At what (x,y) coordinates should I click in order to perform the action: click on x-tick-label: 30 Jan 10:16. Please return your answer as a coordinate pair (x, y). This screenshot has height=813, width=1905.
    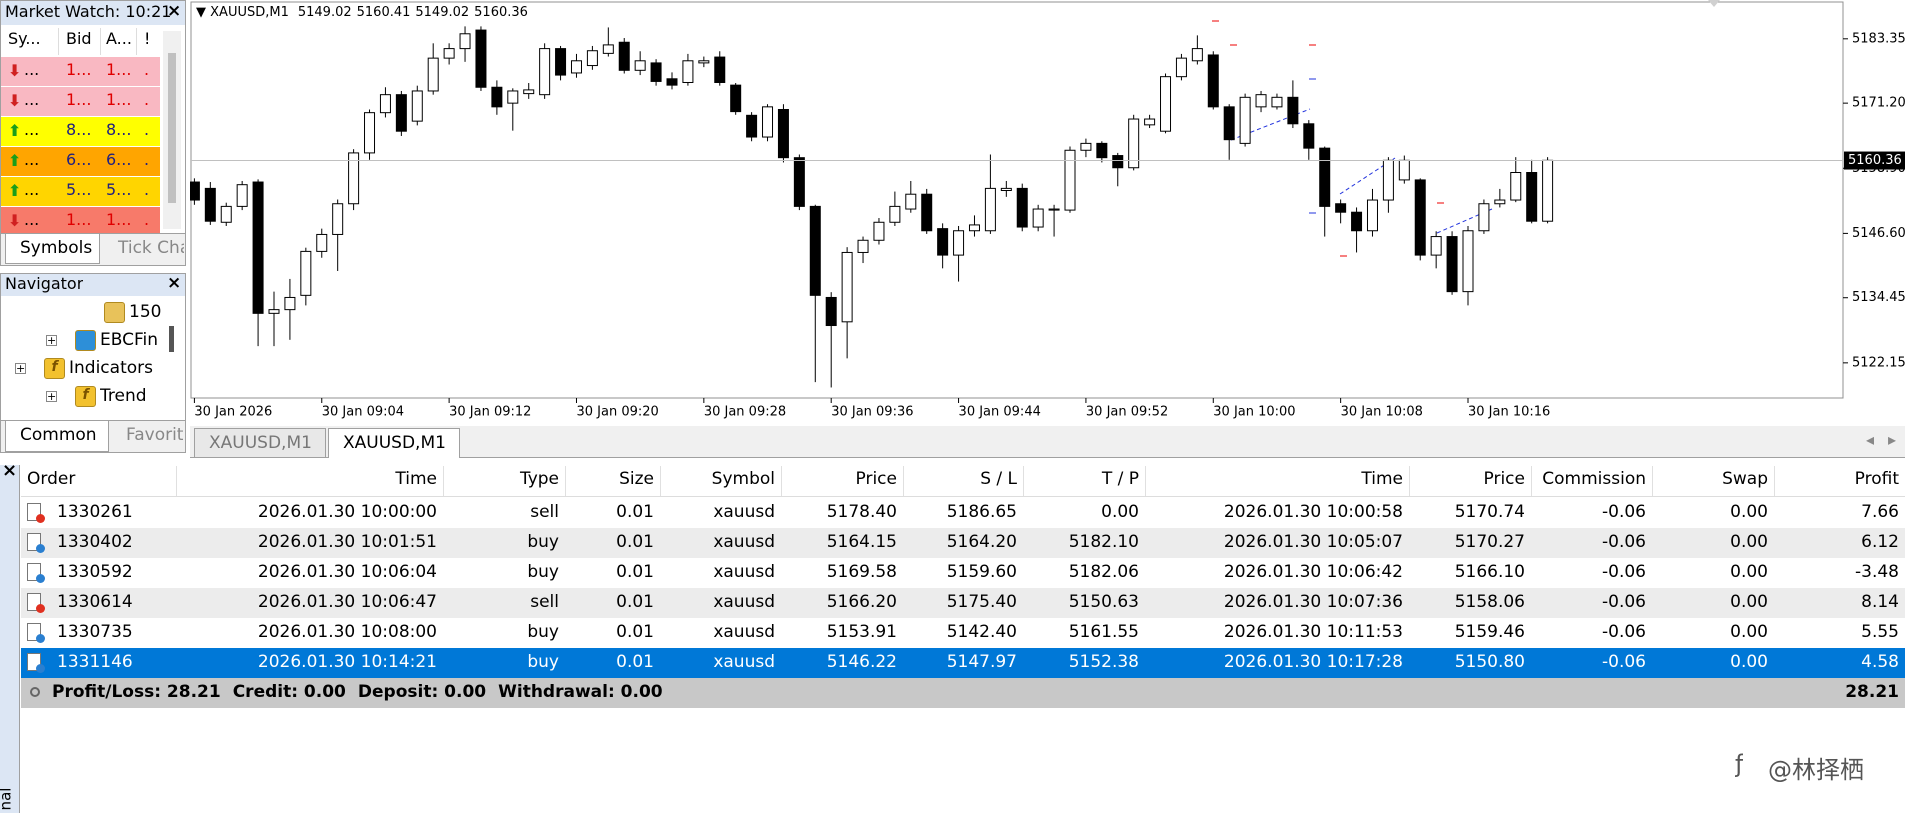
    Looking at the image, I should click on (1509, 412).